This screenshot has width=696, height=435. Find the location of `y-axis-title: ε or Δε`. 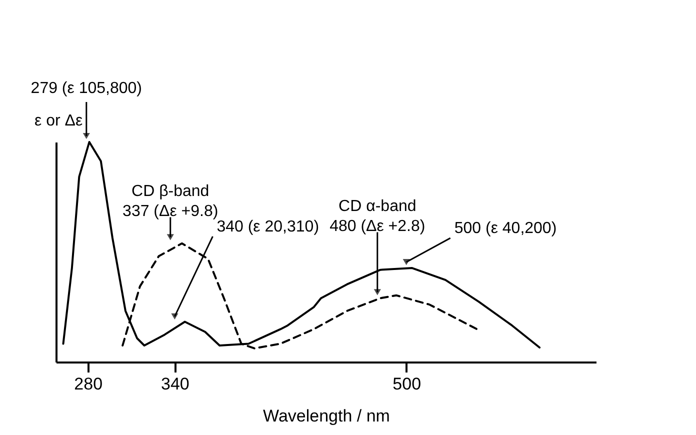

y-axis-title: ε or Δε is located at coordinates (58, 121).